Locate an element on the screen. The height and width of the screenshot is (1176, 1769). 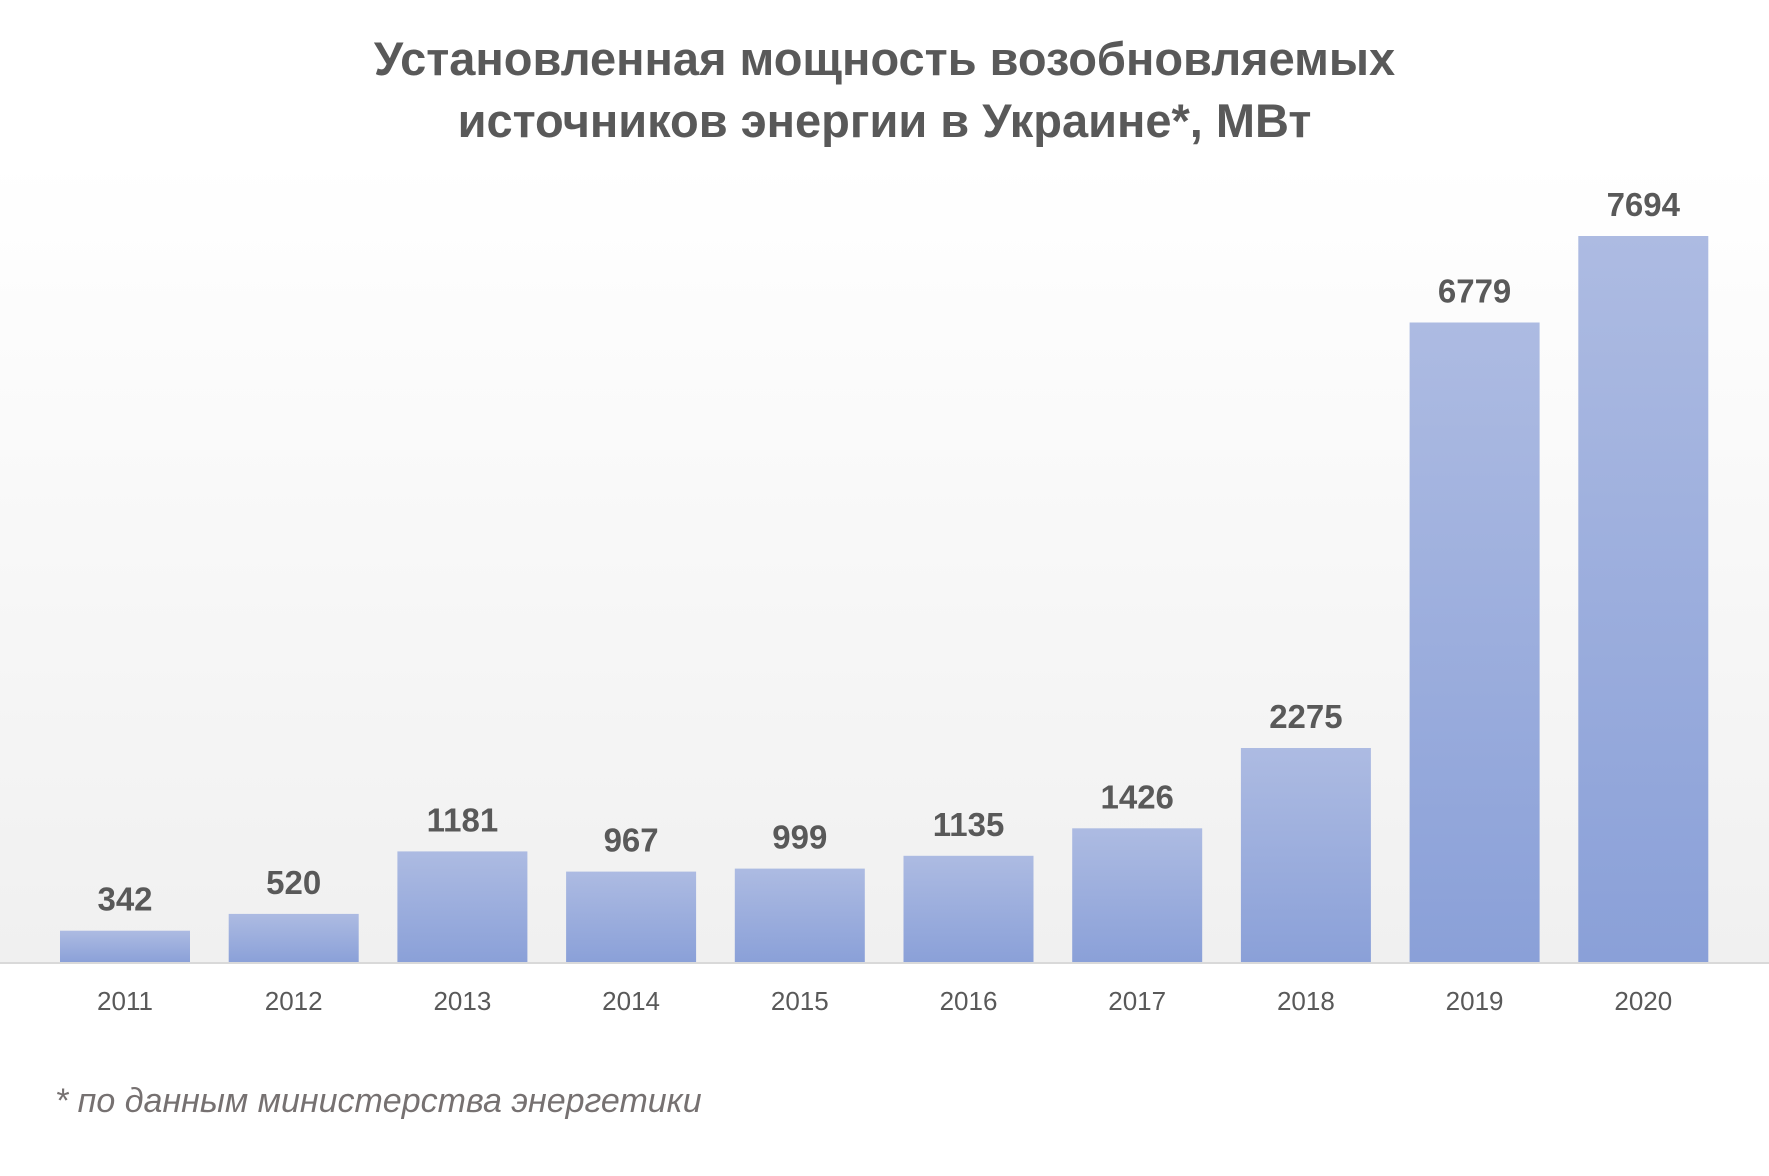
value-label-2011: 342 is located at coordinates (124, 899).